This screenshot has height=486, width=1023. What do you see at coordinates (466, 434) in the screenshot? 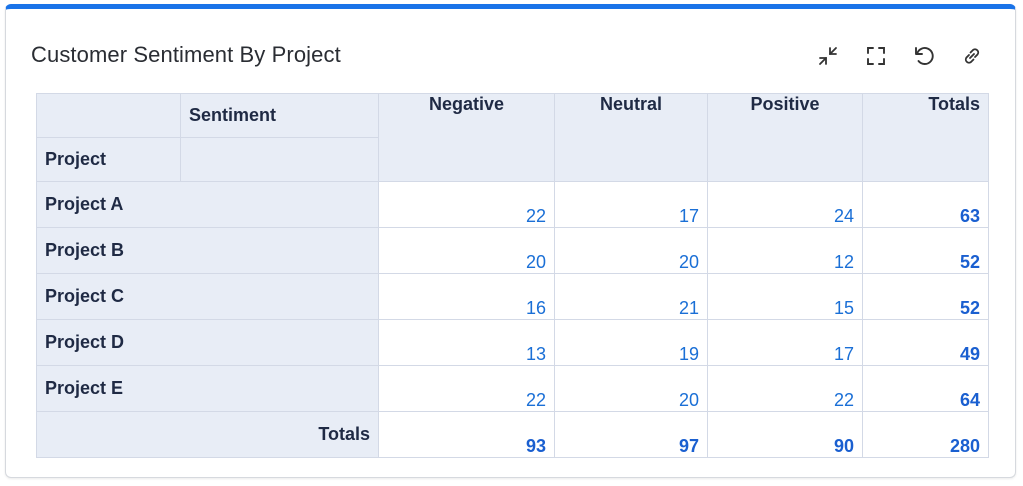
I see `column-total-cell: 93` at bounding box center [466, 434].